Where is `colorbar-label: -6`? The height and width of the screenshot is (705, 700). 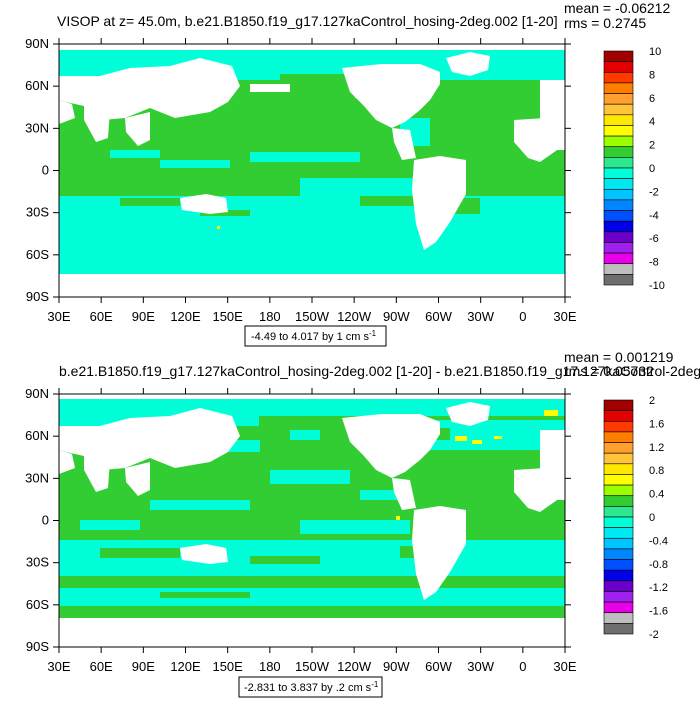
colorbar-label: -6 is located at coordinates (654, 239).